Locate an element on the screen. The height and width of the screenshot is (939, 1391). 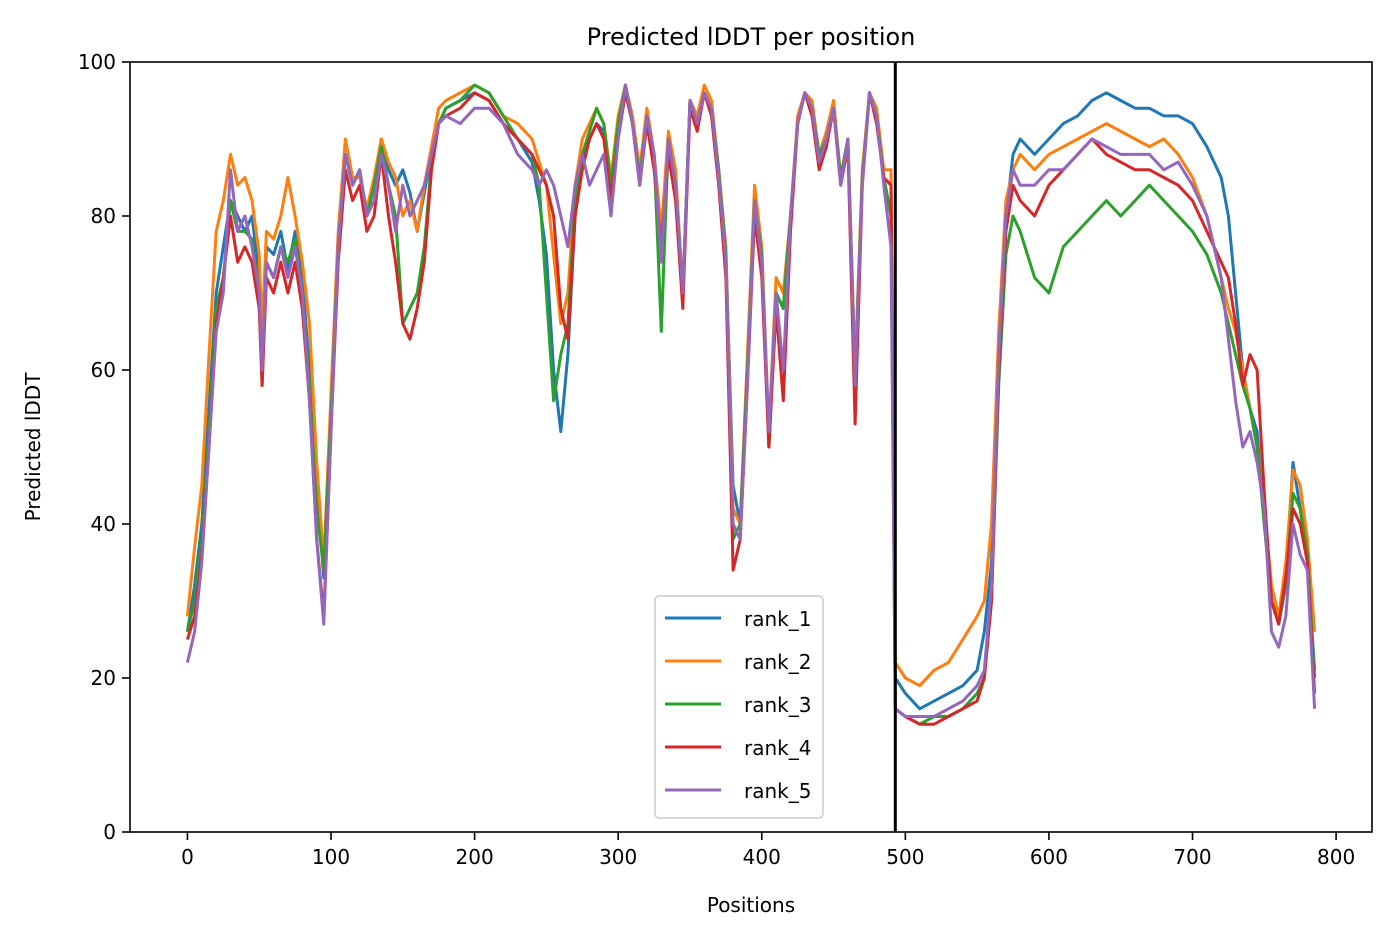
legend: rank_1 rank_2 rank_3 rank_4 rank_5 is located at coordinates (739, 707).